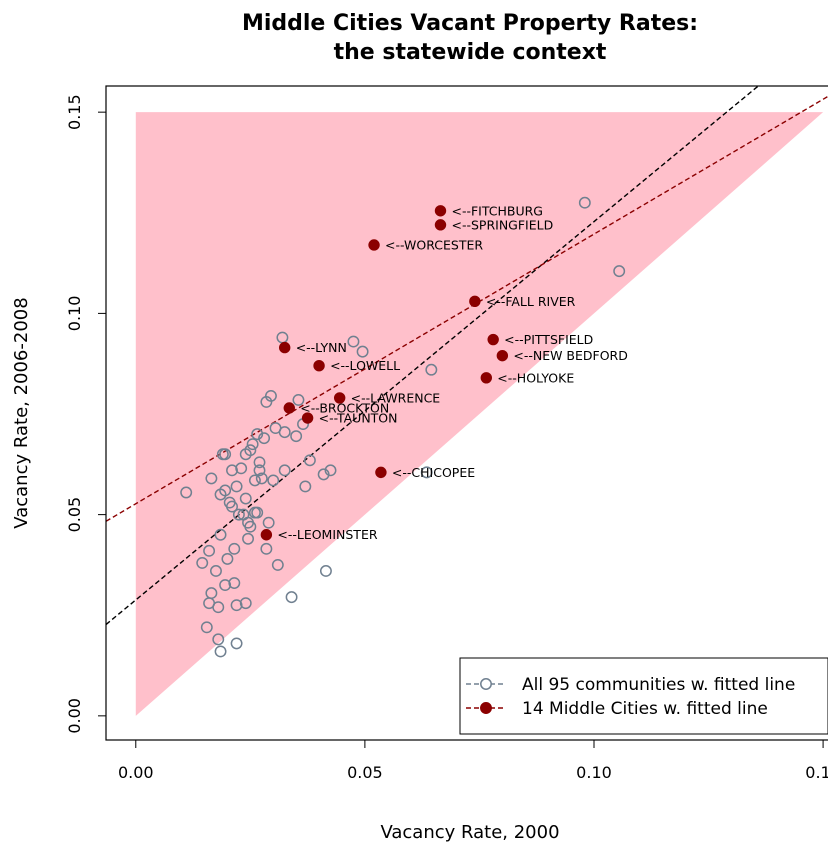 This screenshot has width=828, height=844. What do you see at coordinates (365, 365) in the screenshot?
I see `middle-city-label: <--LOWELL` at bounding box center [365, 365].